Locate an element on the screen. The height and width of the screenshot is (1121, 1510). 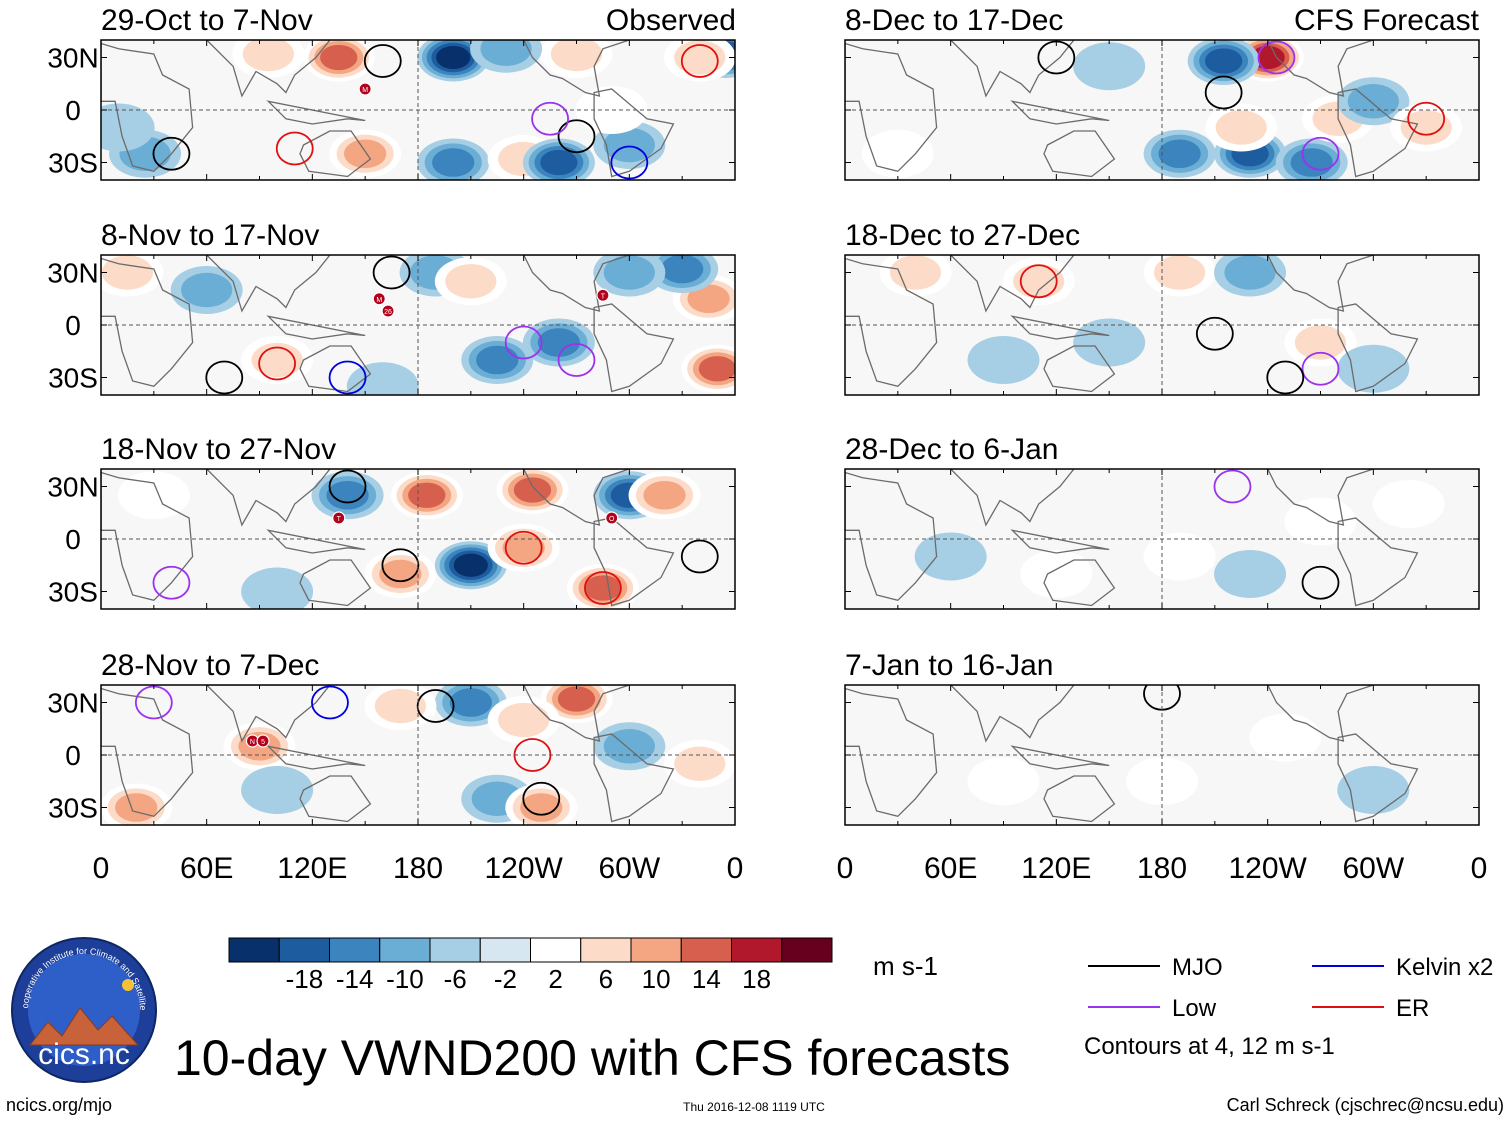
colorbar-tick-label: -2 is located at coordinates (505, 979).